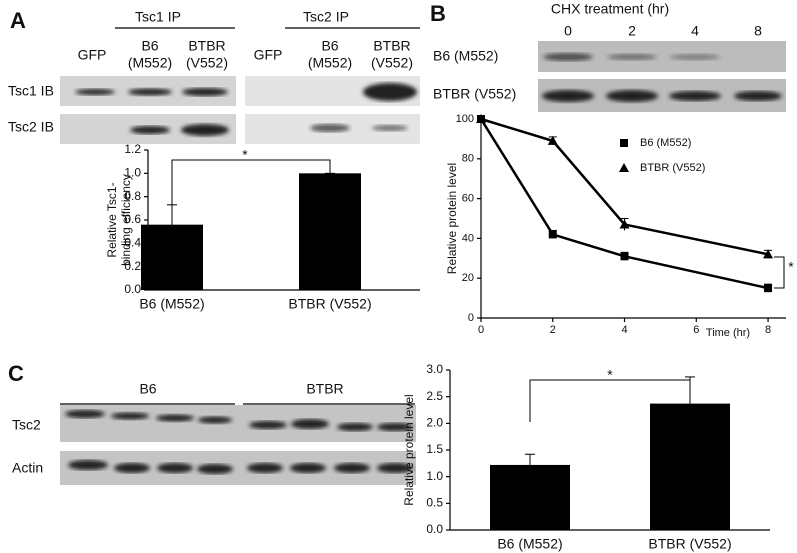  I want to click on blot-c: B6 BTBR Tsc2 Actin, so click(214, 433).